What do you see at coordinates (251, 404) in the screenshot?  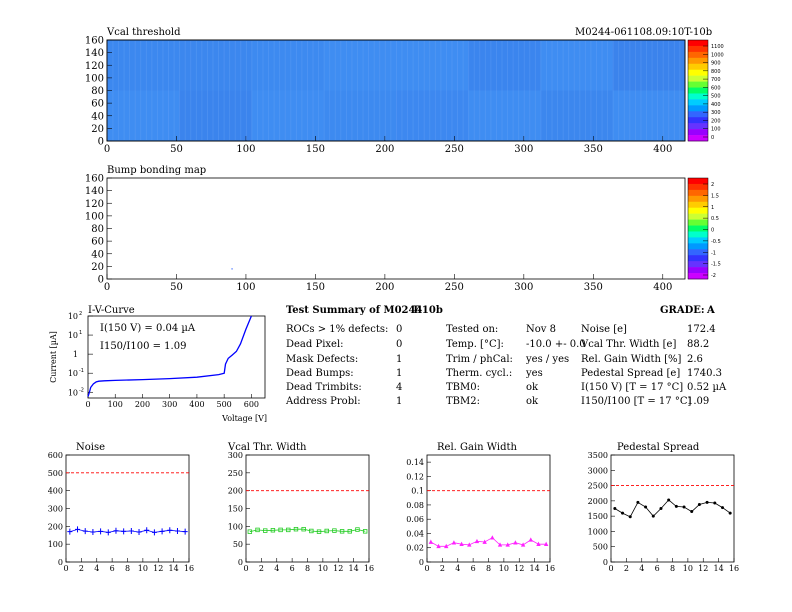 I see `iv-x-tick-label: 600` at bounding box center [251, 404].